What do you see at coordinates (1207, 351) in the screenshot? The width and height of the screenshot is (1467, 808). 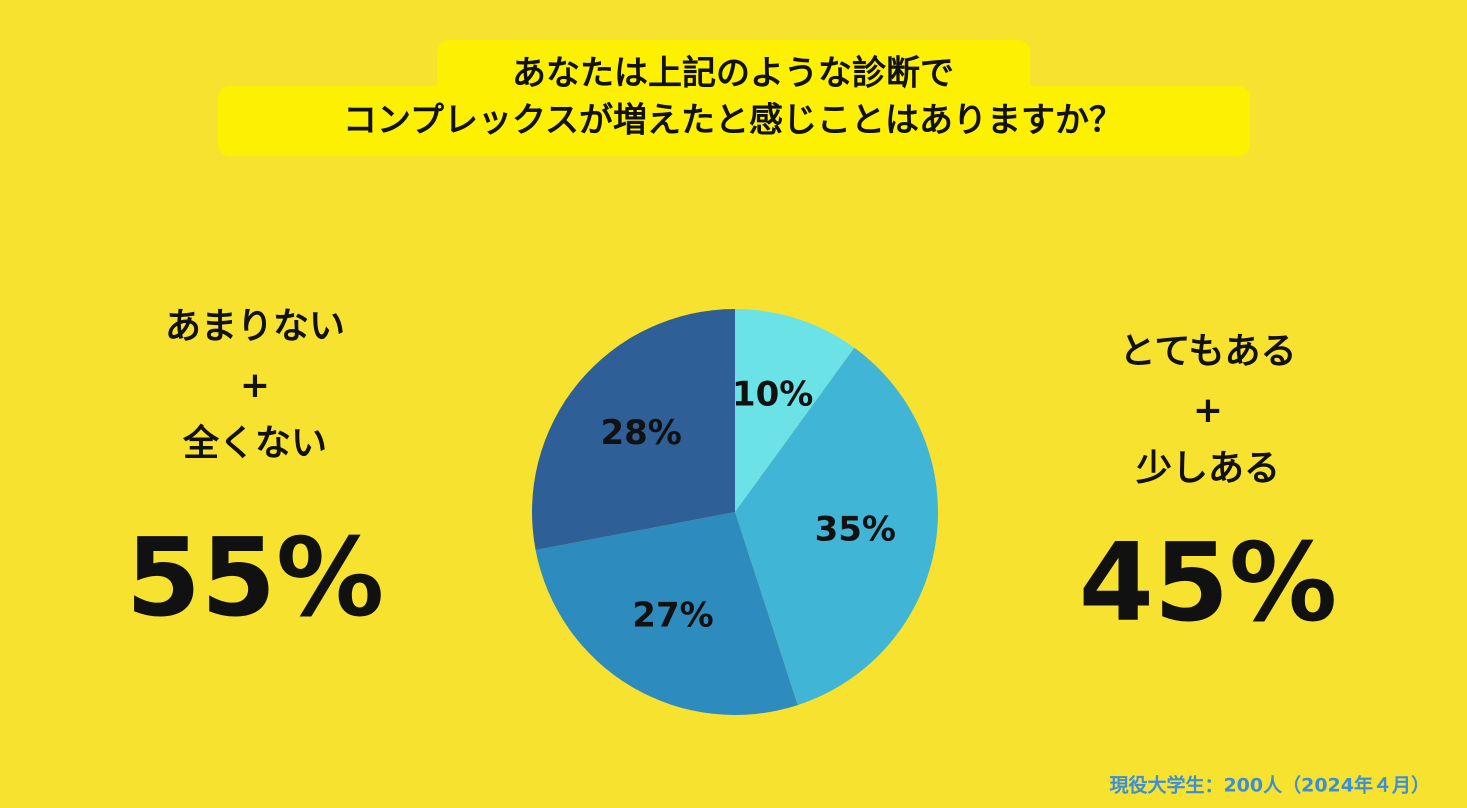 I see `summary-label: とてもある` at bounding box center [1207, 351].